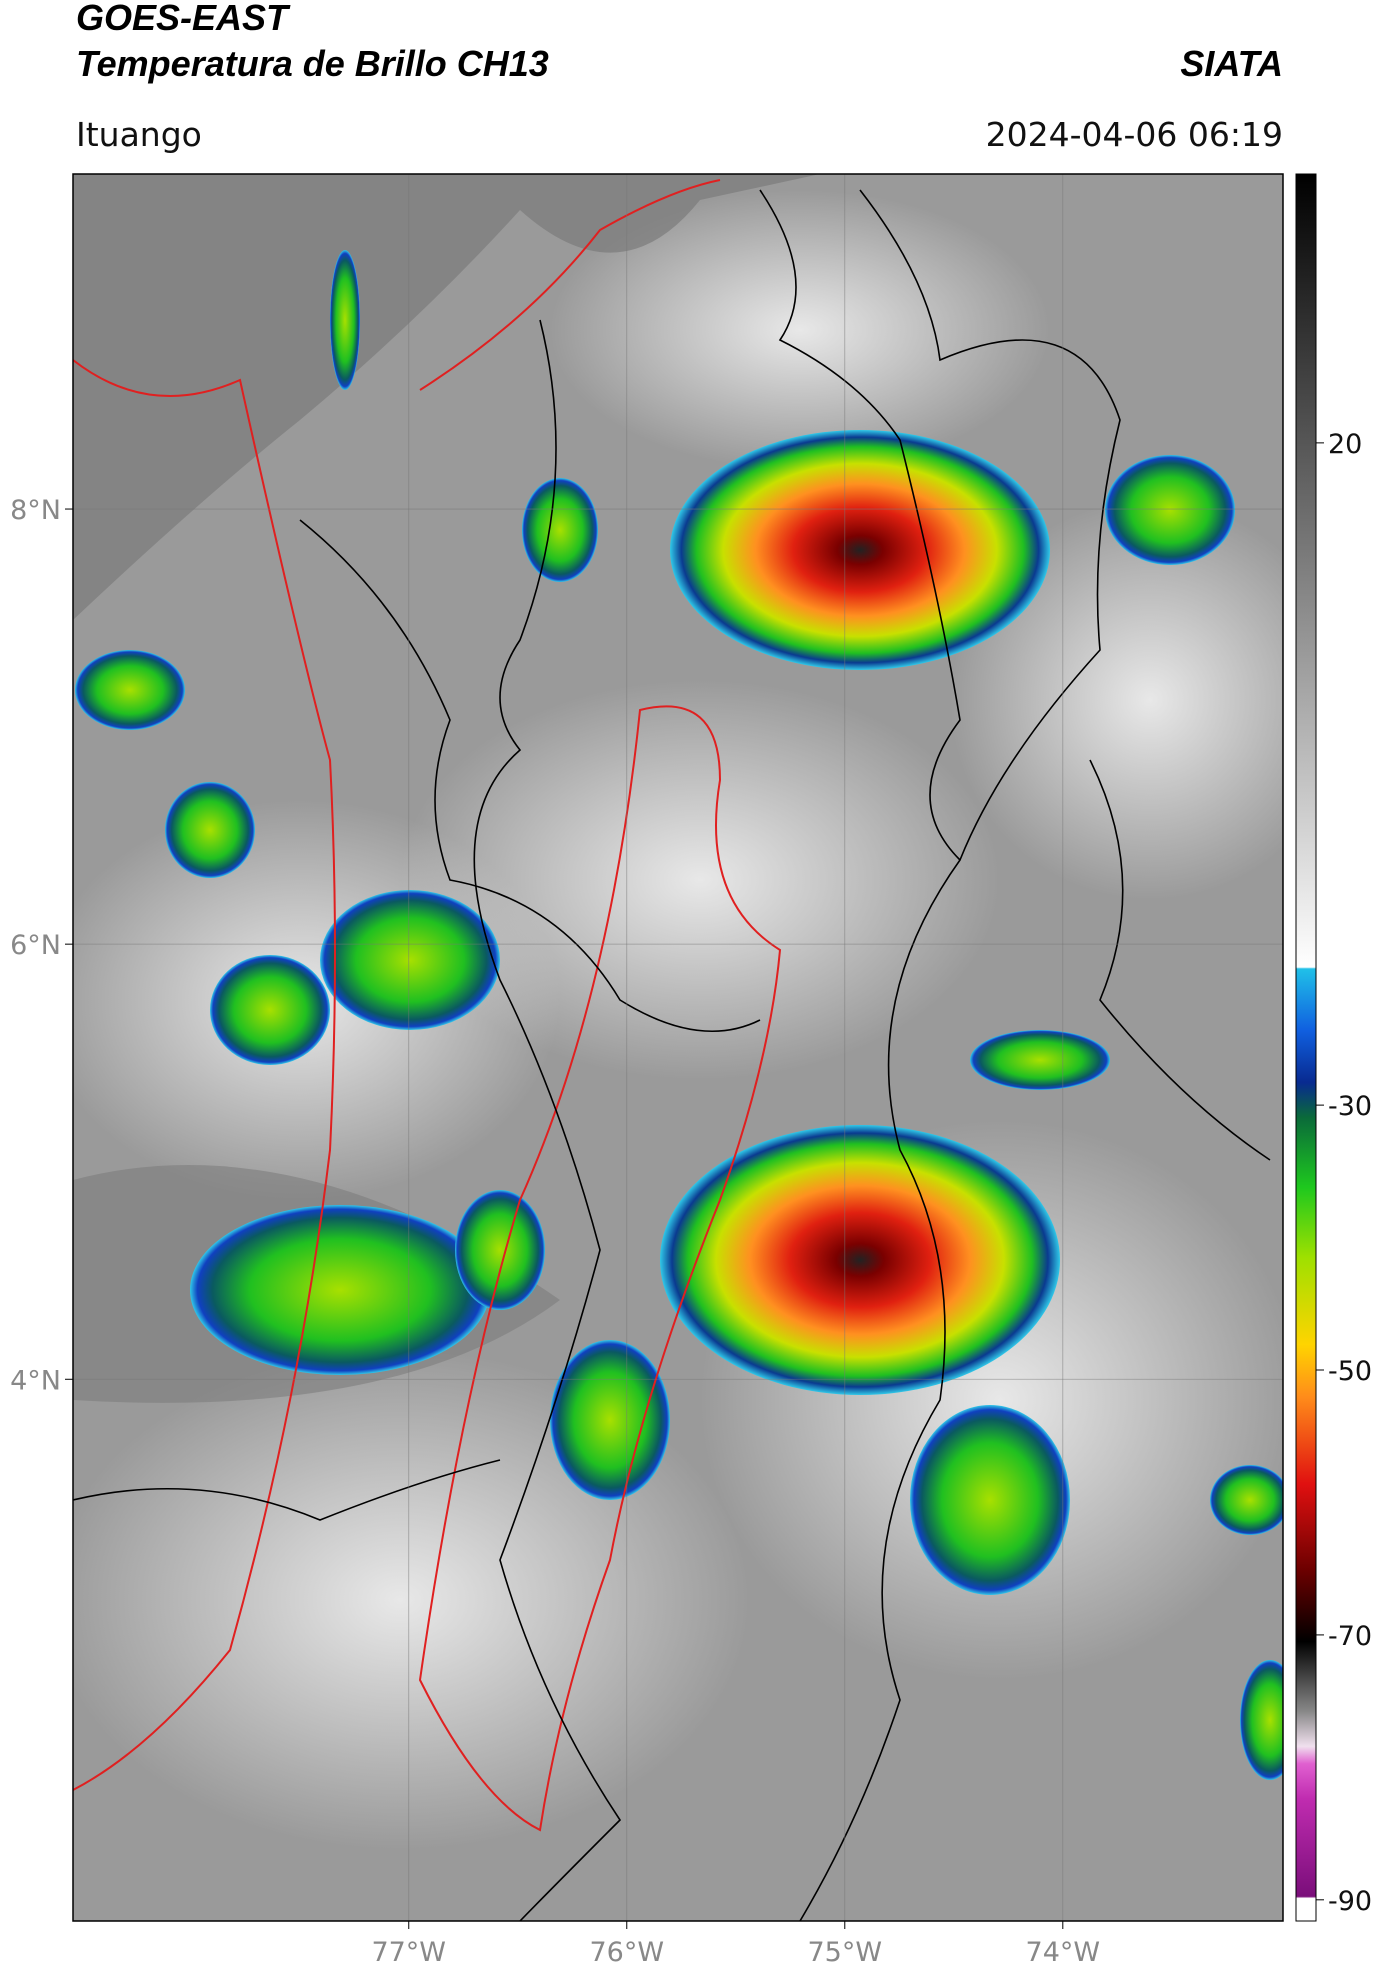 This screenshot has height=1981, width=1384. Describe the element at coordinates (1350, 1901) in the screenshot. I see `colorbar-tick-label: -90` at that location.